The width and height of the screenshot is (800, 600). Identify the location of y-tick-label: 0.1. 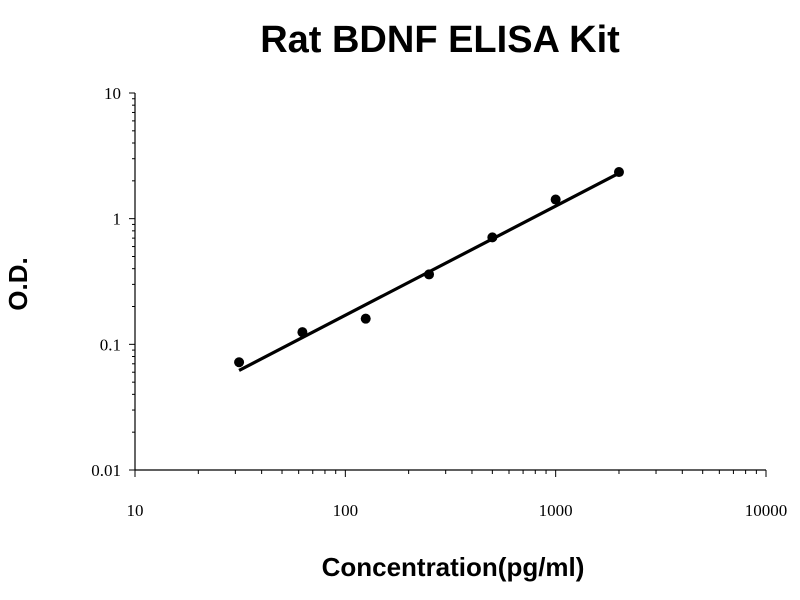
(110, 344).